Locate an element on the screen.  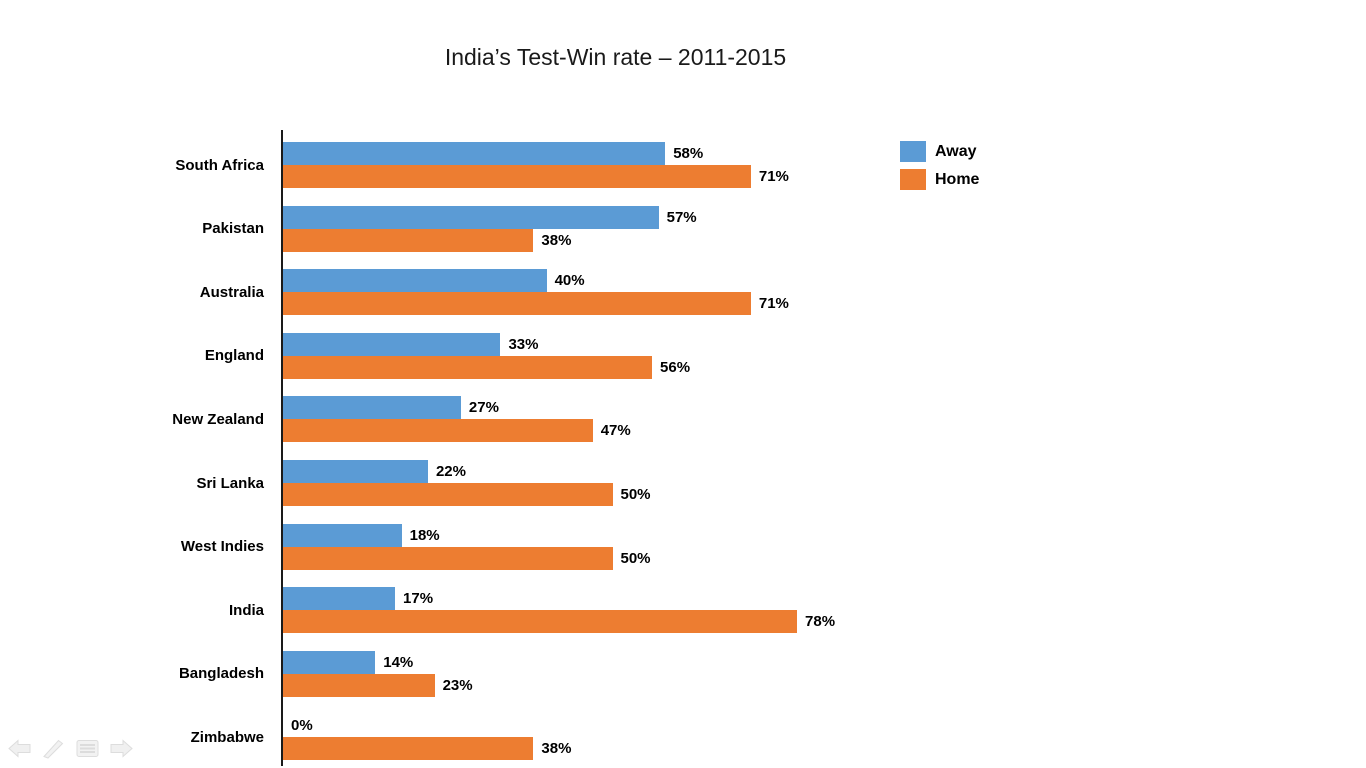
bar-line-home: 47% is located at coordinates (457, 431).